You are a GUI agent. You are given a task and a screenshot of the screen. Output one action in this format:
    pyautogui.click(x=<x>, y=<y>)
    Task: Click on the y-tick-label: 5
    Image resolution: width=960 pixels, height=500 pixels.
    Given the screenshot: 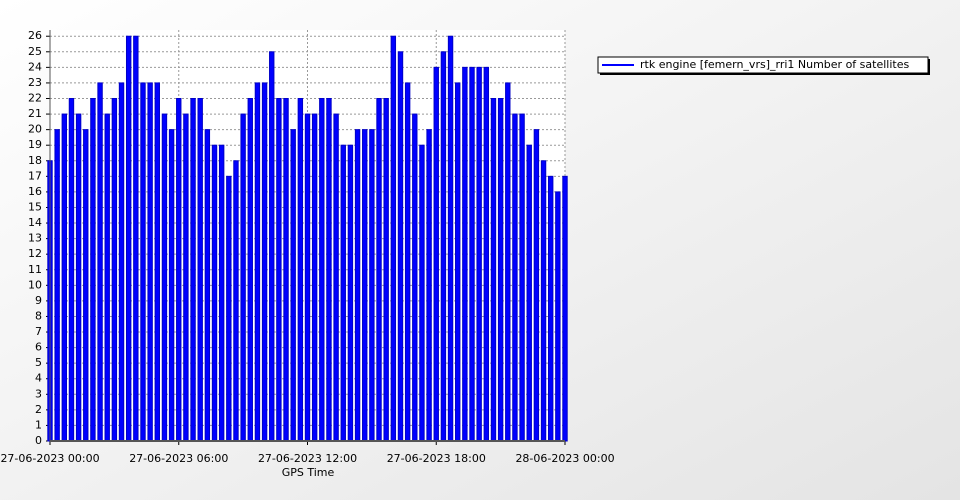 What is the action you would take?
    pyautogui.click(x=38, y=362)
    